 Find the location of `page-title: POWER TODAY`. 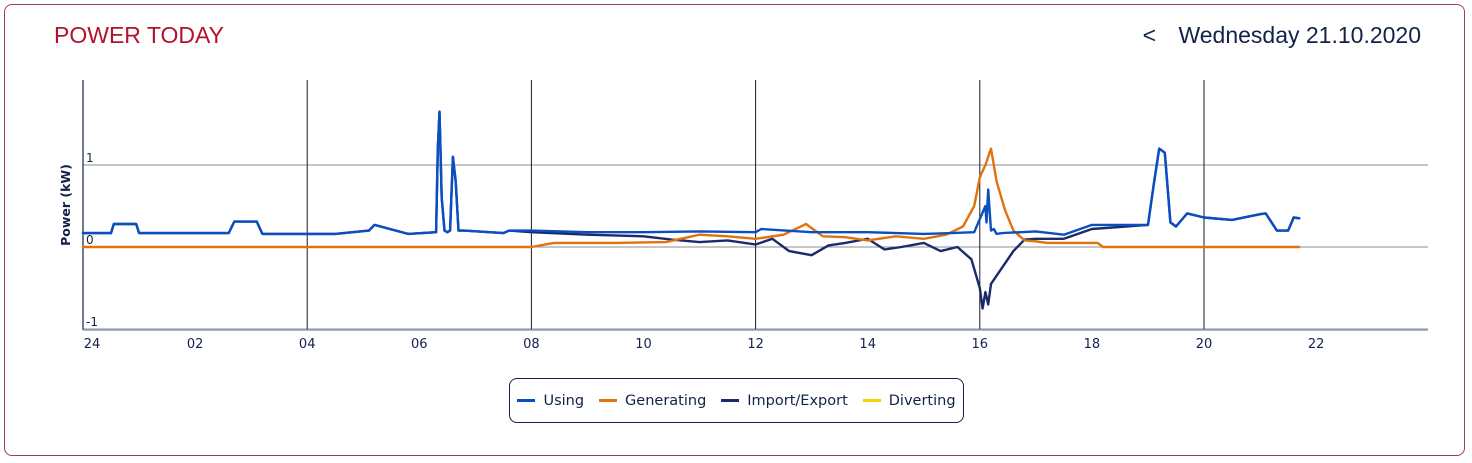

page-title: POWER TODAY is located at coordinates (139, 35).